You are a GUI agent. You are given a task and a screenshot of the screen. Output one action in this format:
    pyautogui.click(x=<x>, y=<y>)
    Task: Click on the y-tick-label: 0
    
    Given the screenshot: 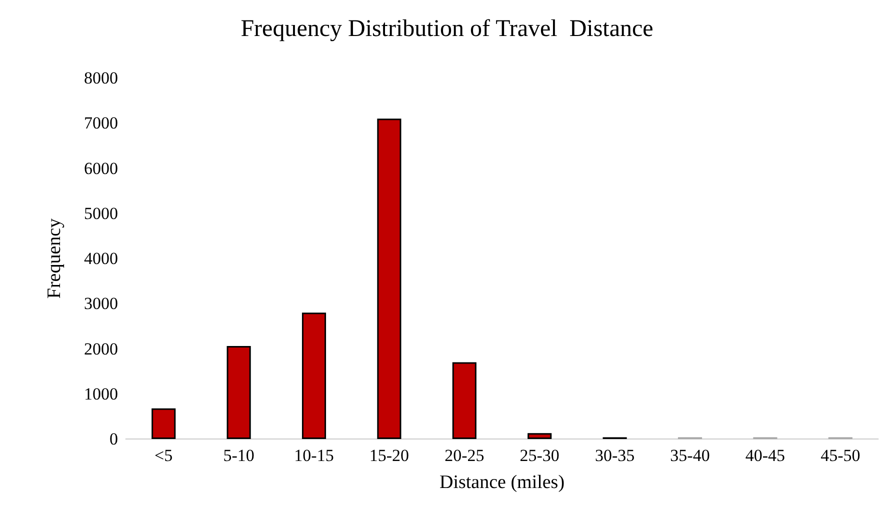 What is the action you would take?
    pyautogui.click(x=114, y=439)
    